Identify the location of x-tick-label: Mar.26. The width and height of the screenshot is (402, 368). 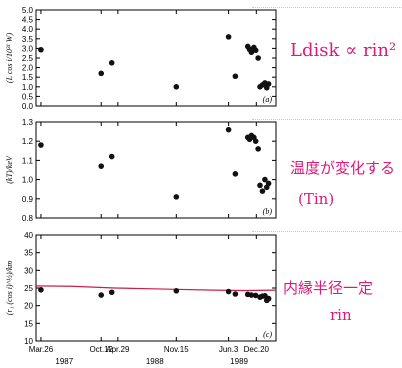
(41, 349).